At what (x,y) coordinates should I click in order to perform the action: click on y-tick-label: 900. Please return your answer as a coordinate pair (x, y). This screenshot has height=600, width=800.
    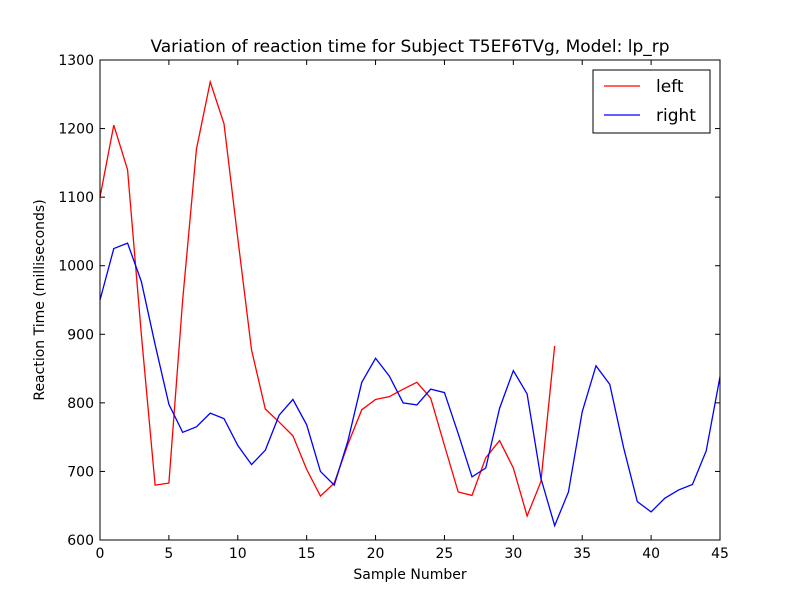
    Looking at the image, I should click on (80, 335).